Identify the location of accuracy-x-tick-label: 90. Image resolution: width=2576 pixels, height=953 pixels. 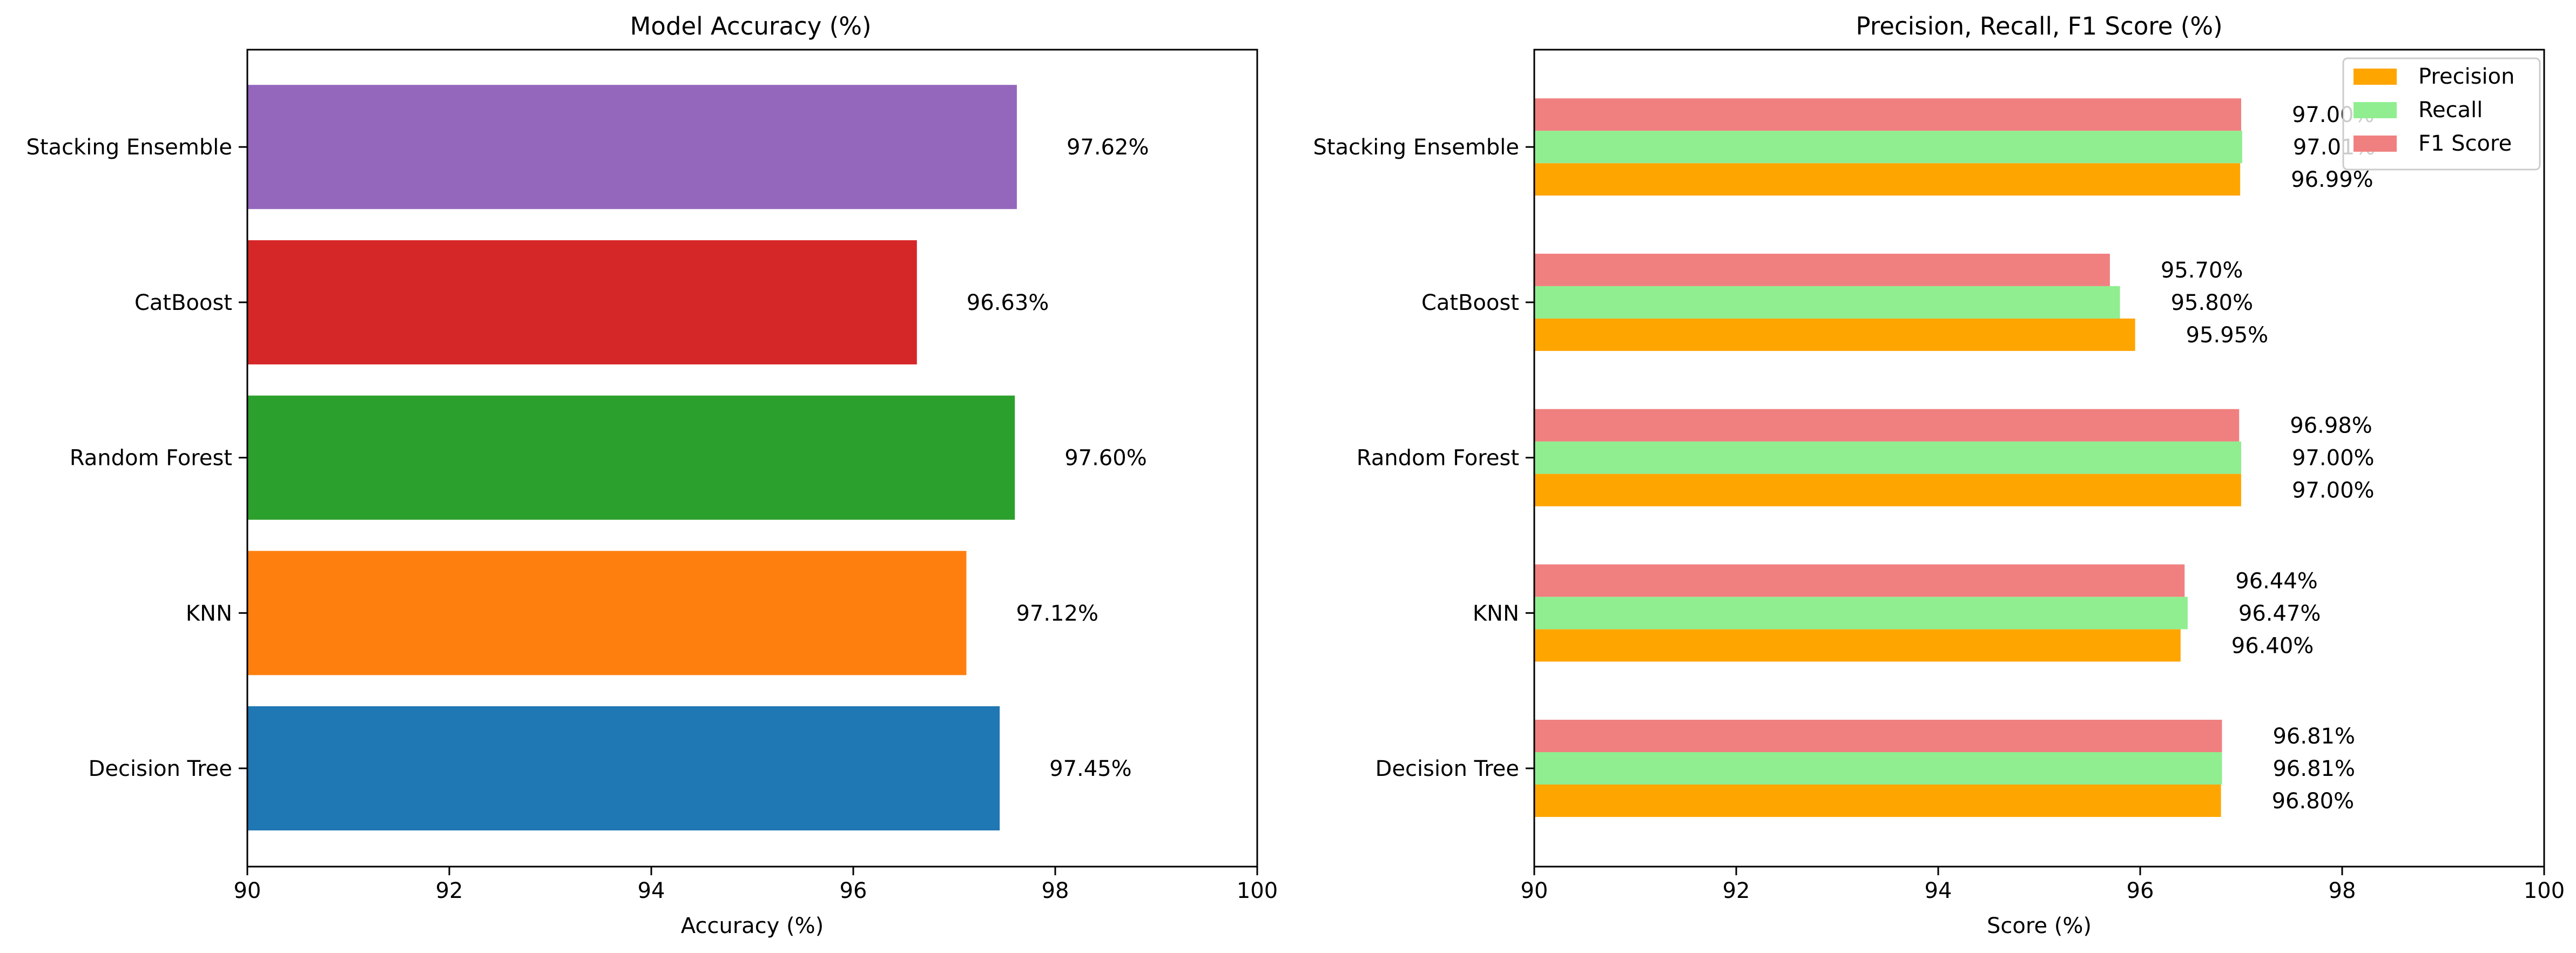
(247, 890).